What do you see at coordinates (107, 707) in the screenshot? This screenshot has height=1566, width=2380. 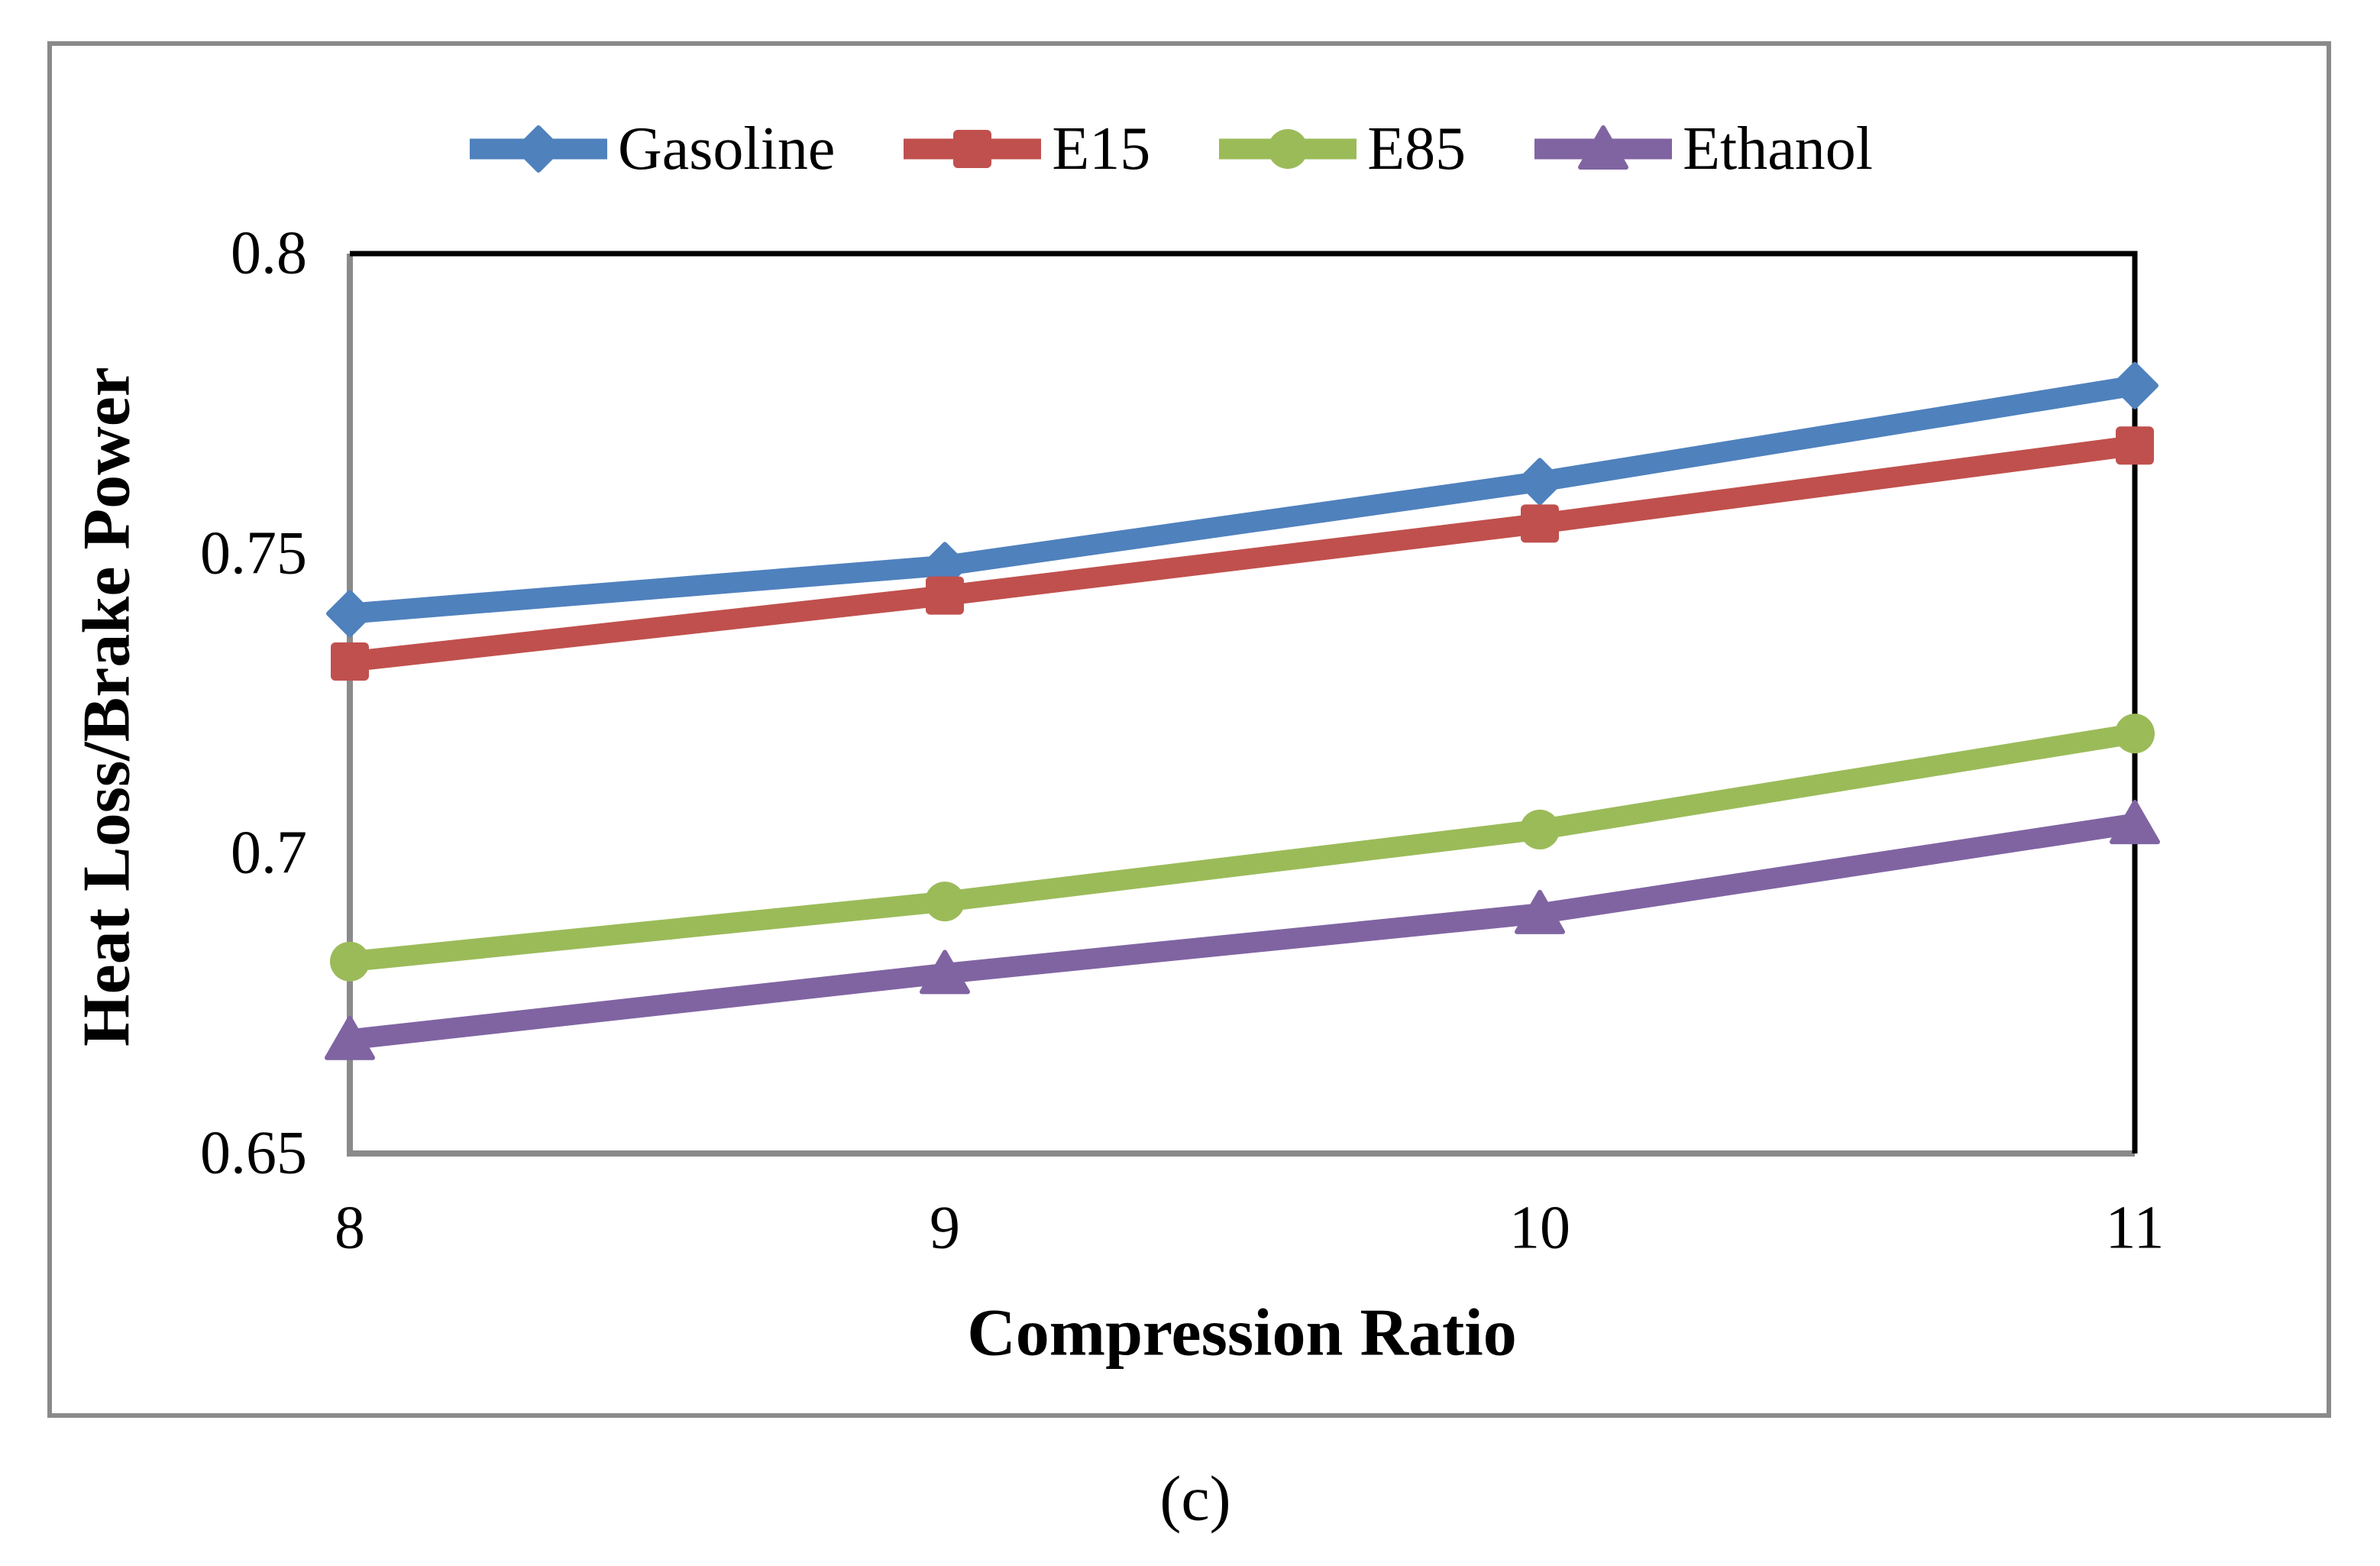 I see `y-axis-title: Heat Loss/Brake Power` at bounding box center [107, 707].